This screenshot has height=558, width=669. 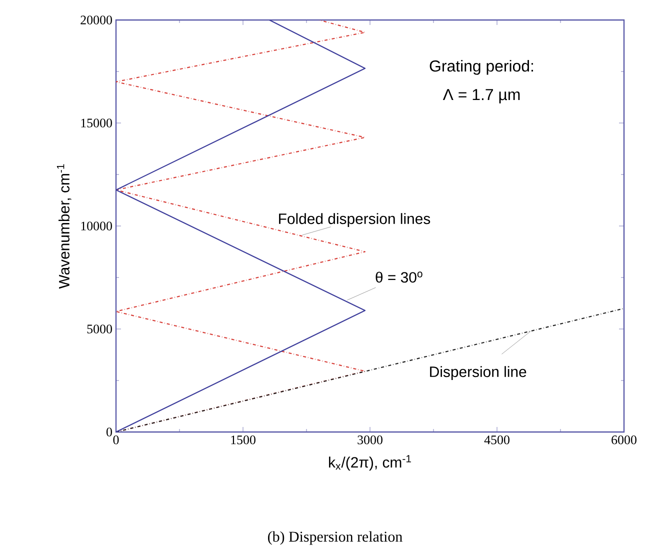 I want to click on x-tick-label: 6000, so click(x=624, y=440).